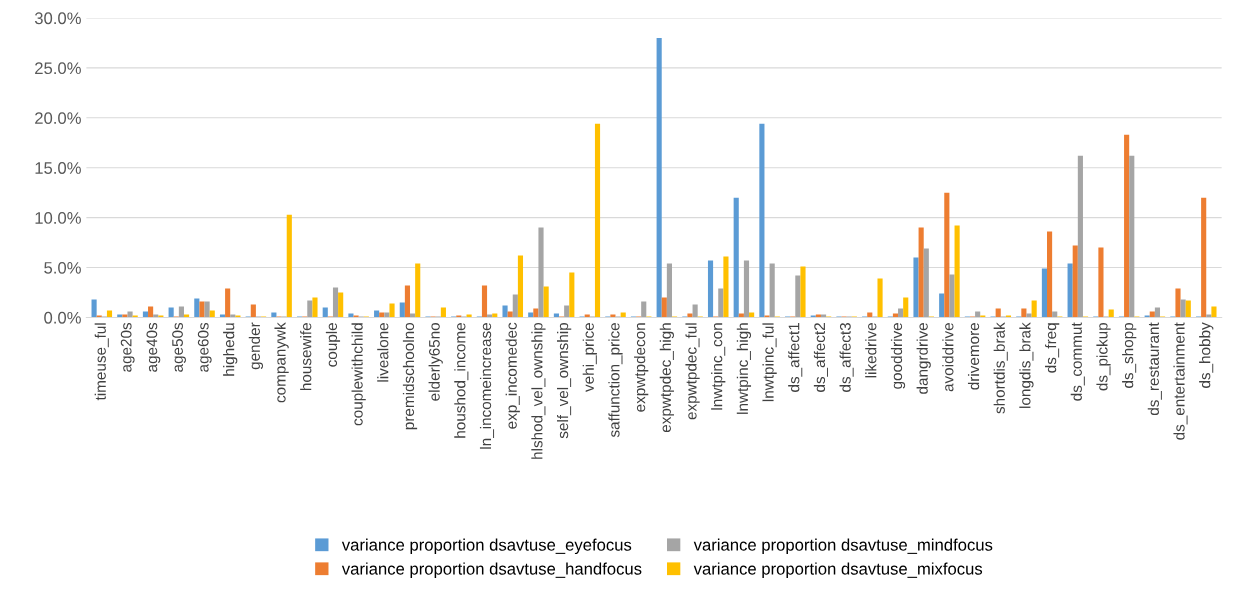 Image resolution: width=1234 pixels, height=599 pixels. Describe the element at coordinates (923, 358) in the screenshot. I see `x-tick-label: dangrdrive` at that location.